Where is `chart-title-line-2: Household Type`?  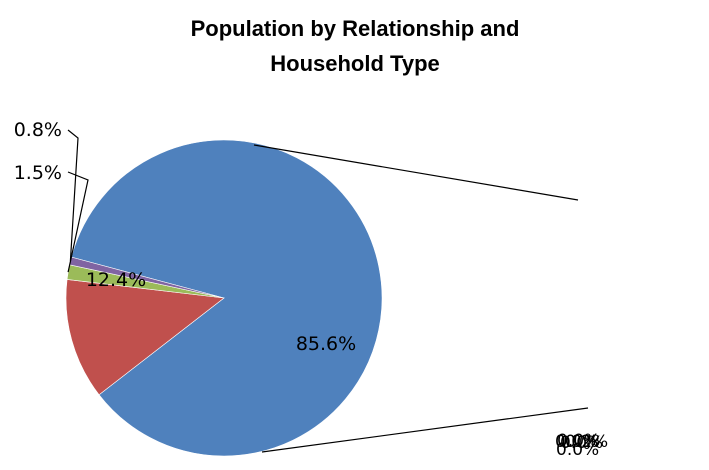
chart-title-line-2: Household Type is located at coordinates (355, 63).